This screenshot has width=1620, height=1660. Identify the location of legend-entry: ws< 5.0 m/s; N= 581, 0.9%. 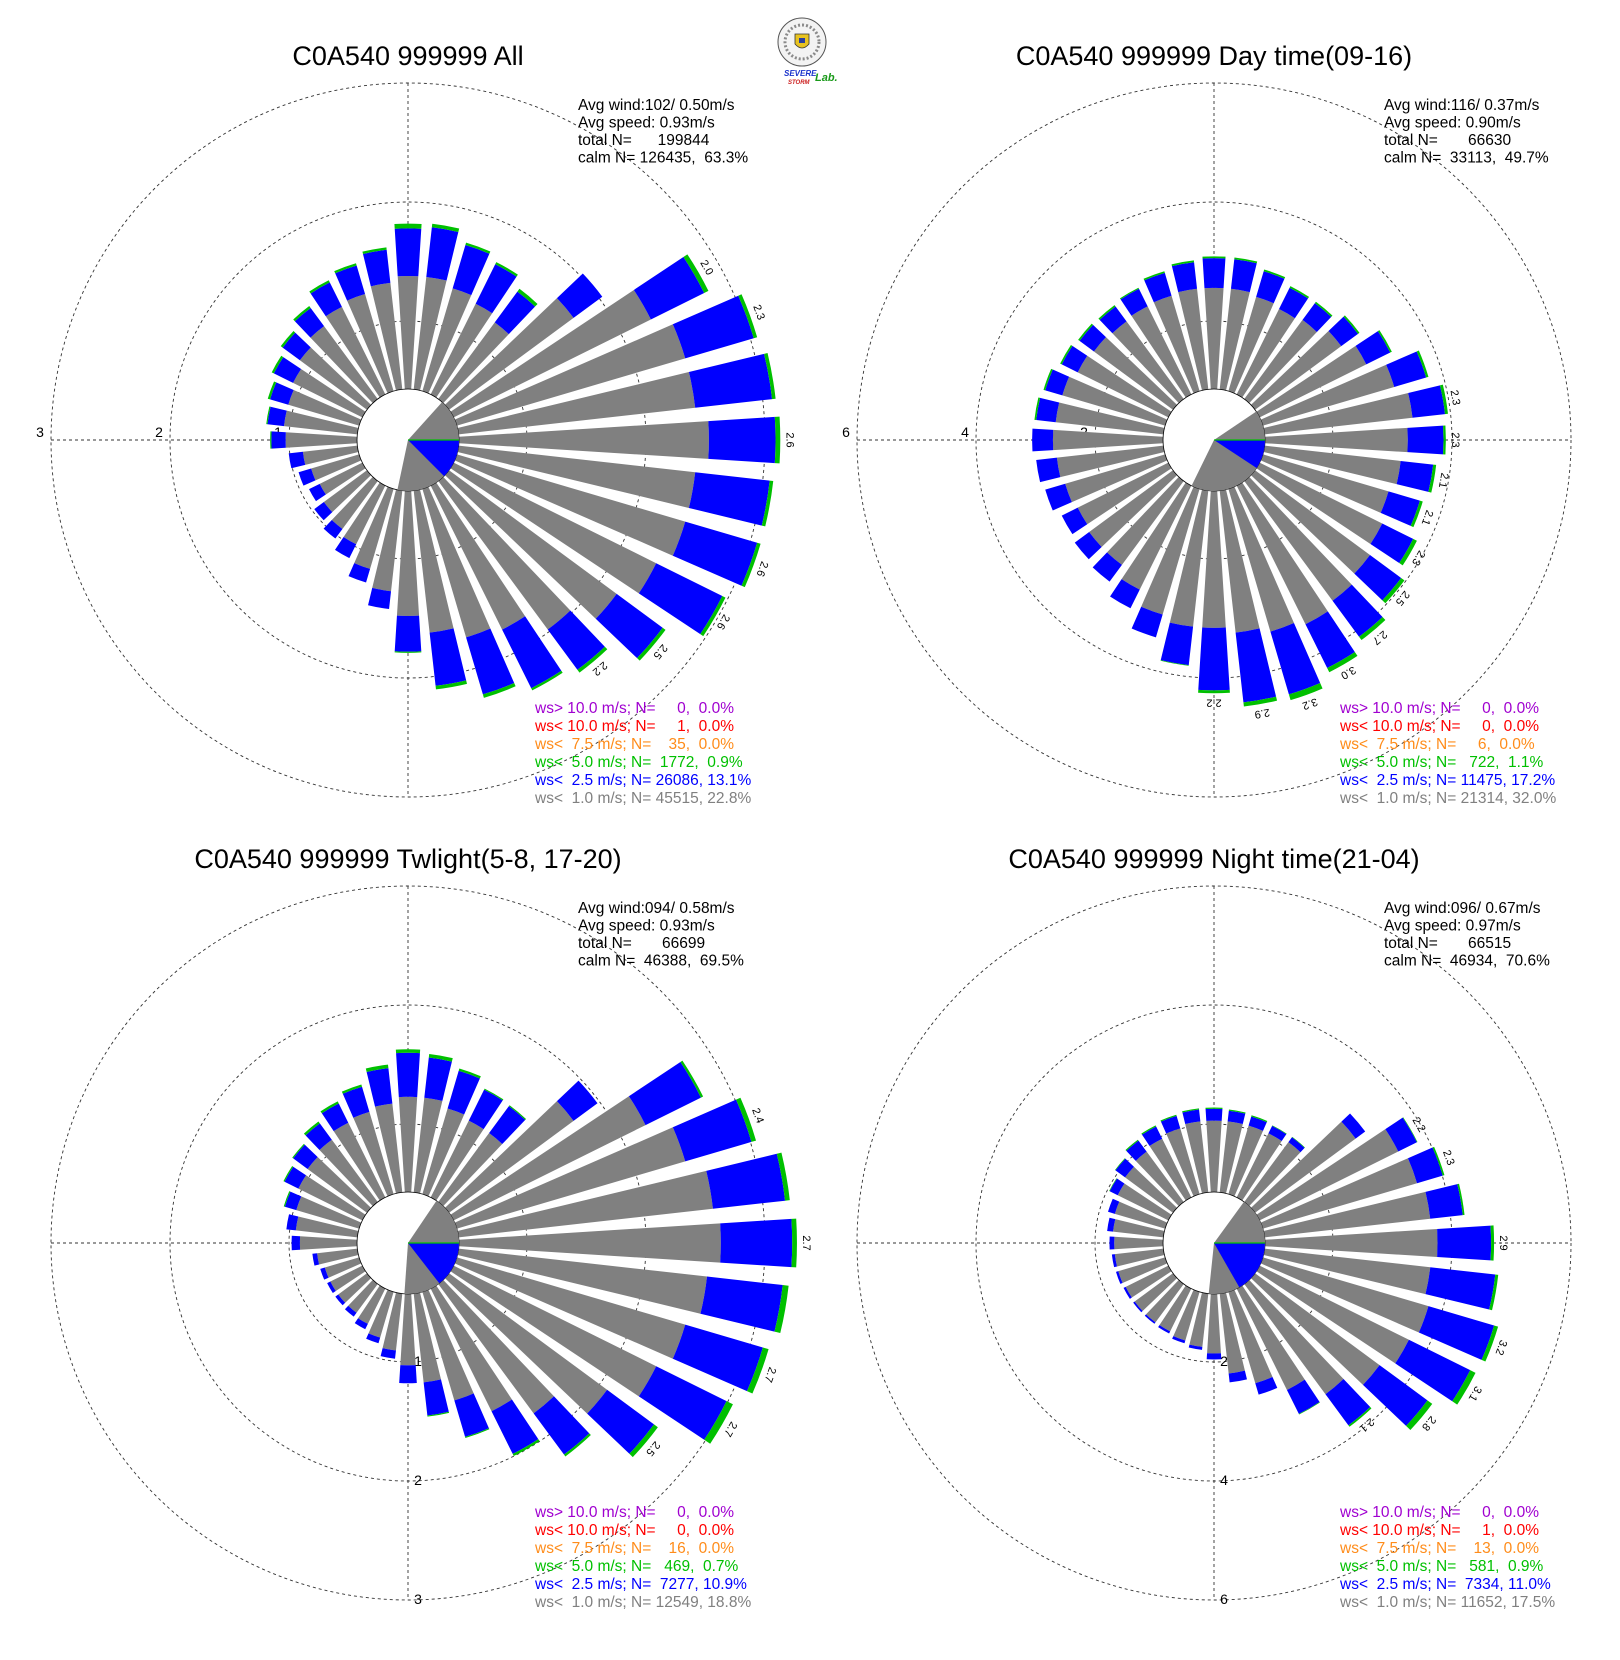
(1441, 1566).